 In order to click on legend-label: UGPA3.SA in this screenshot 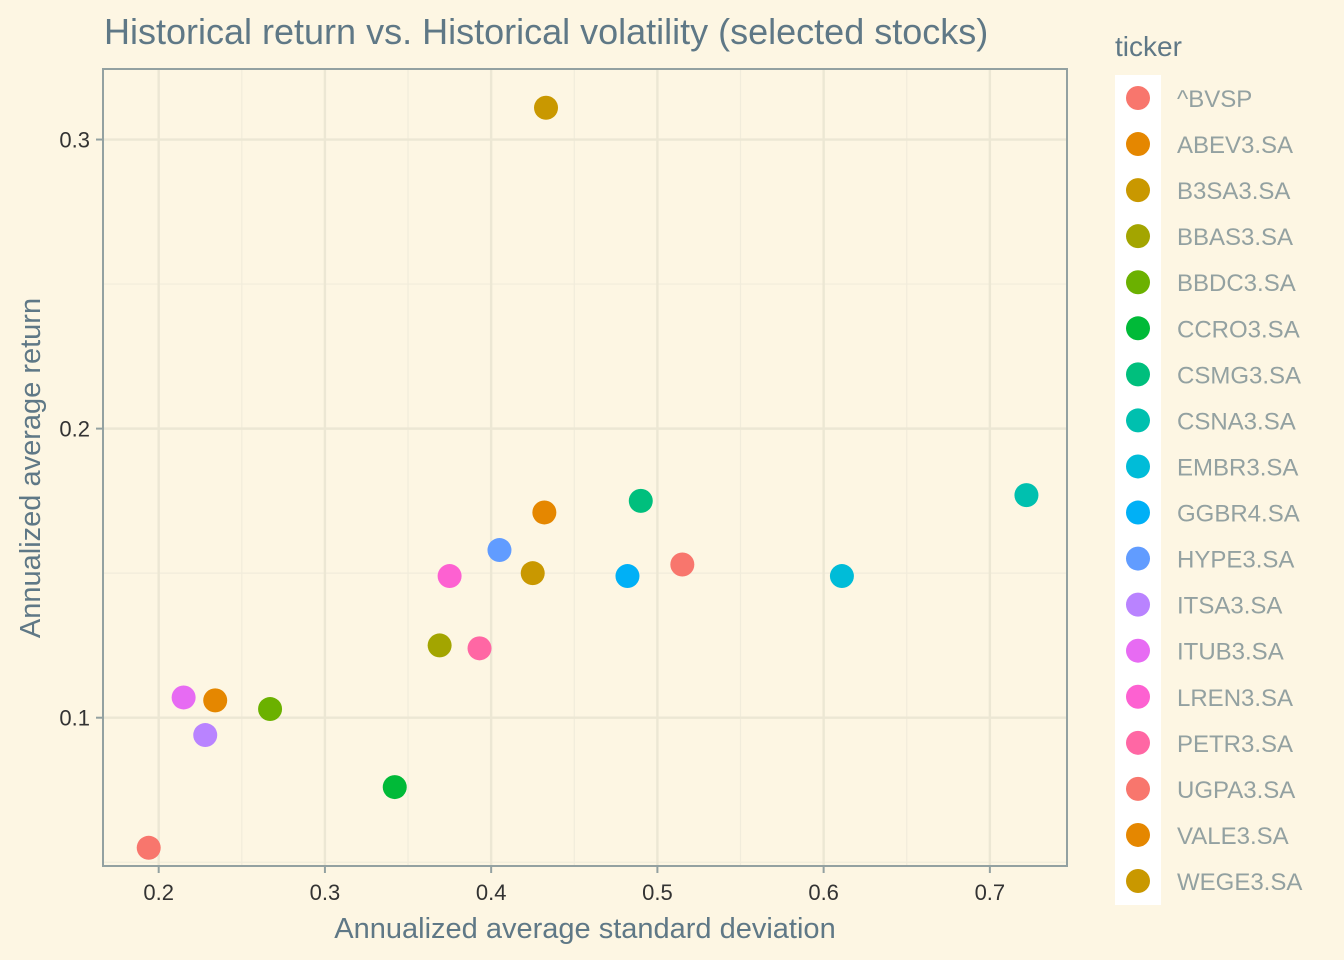, I will do `click(1236, 790)`.